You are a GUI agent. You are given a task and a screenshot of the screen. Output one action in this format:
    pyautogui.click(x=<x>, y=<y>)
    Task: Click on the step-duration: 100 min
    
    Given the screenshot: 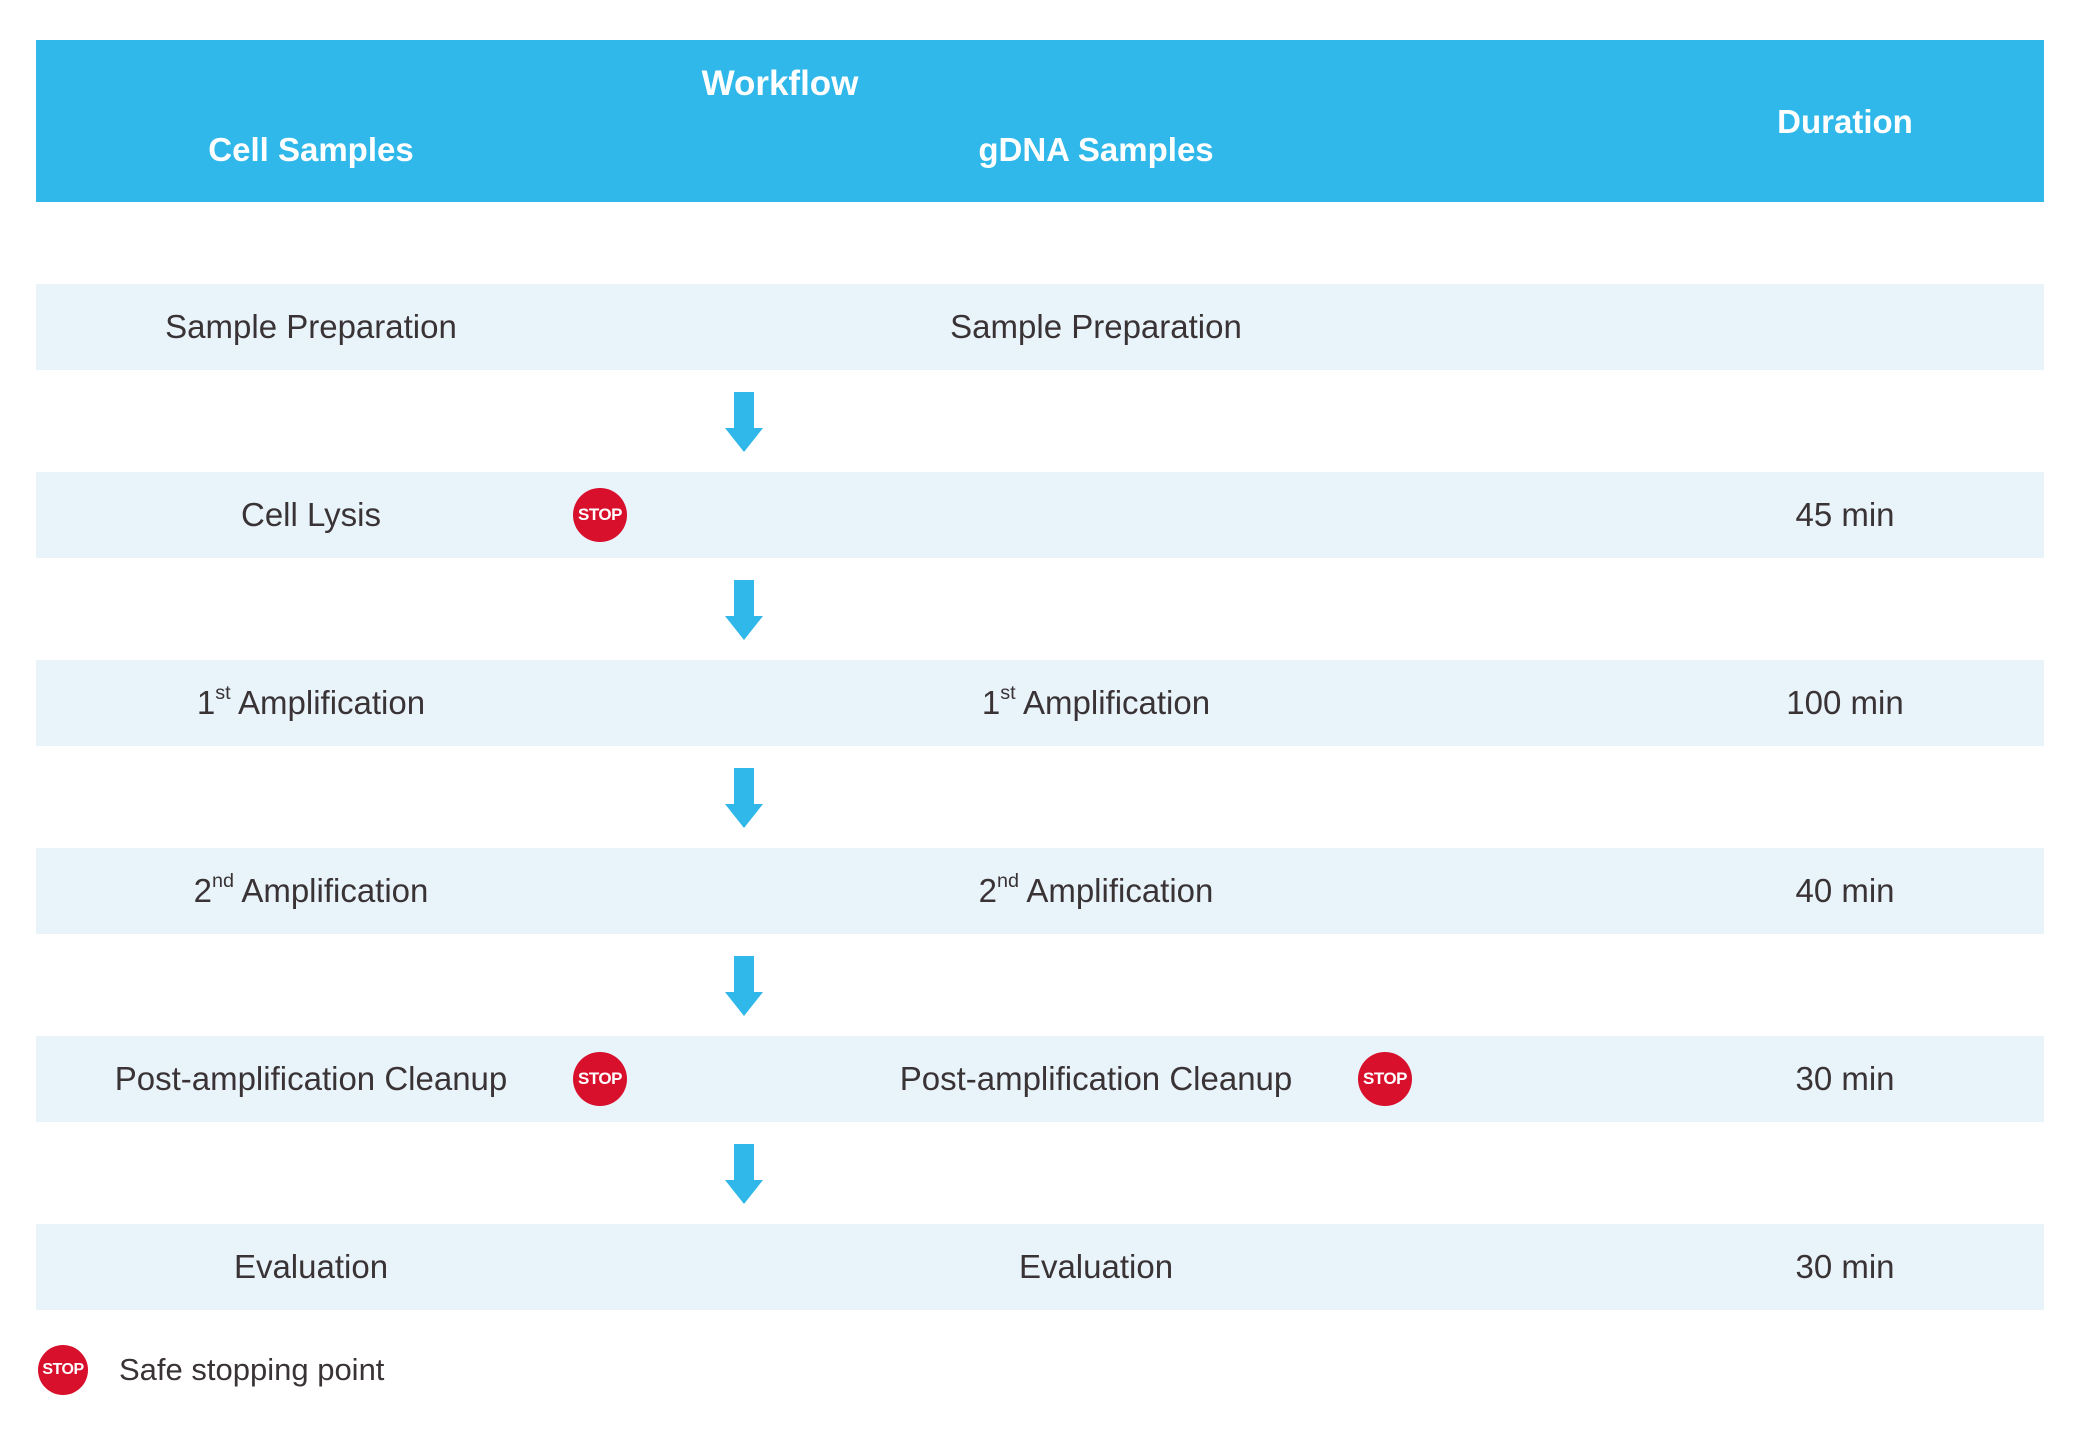 What is the action you would take?
    pyautogui.click(x=1845, y=702)
    